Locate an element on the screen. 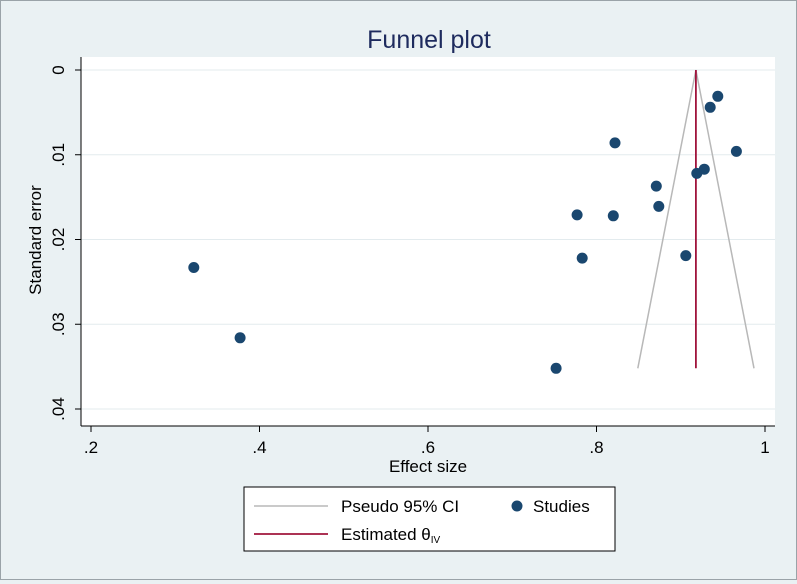 The image size is (797, 584). legend-box is located at coordinates (429, 519).